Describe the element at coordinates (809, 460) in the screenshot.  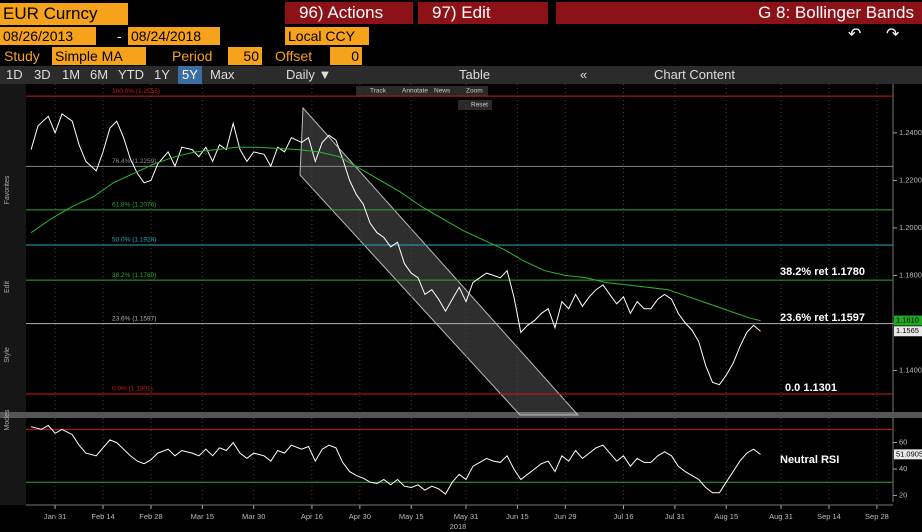
I see `annotation: Neutral RSI` at that location.